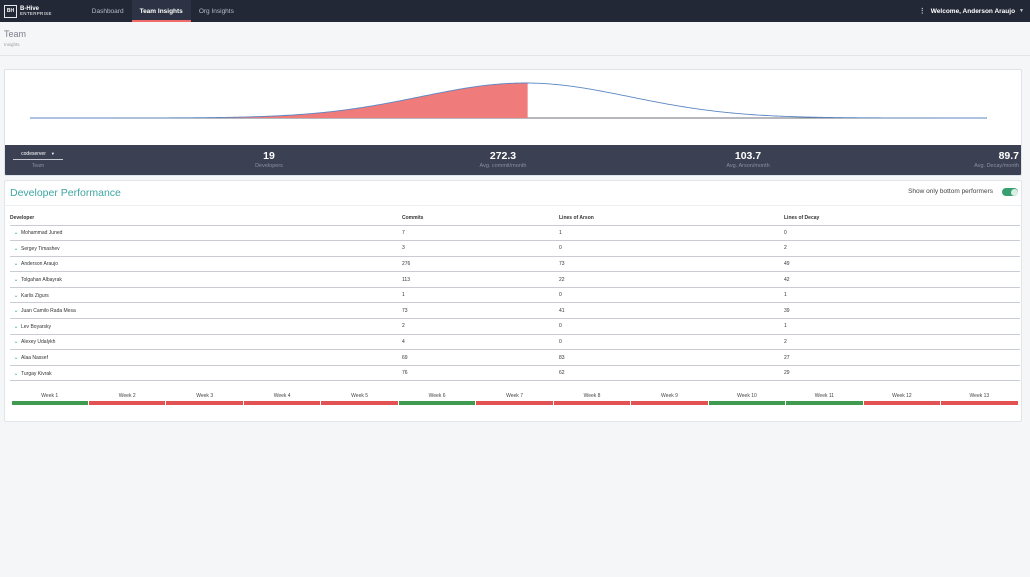 The image size is (1030, 577). What do you see at coordinates (65, 193) in the screenshot?
I see `section-title: Developer Performance` at bounding box center [65, 193].